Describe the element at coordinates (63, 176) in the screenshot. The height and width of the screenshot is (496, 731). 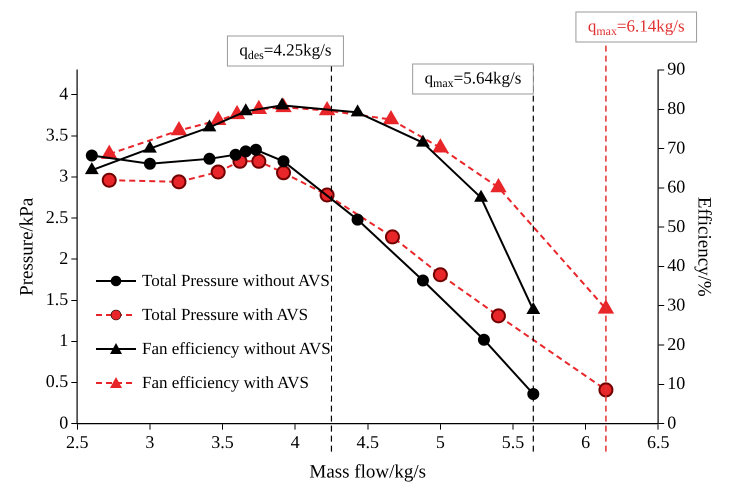
I see `y-tick-label: 3` at that location.